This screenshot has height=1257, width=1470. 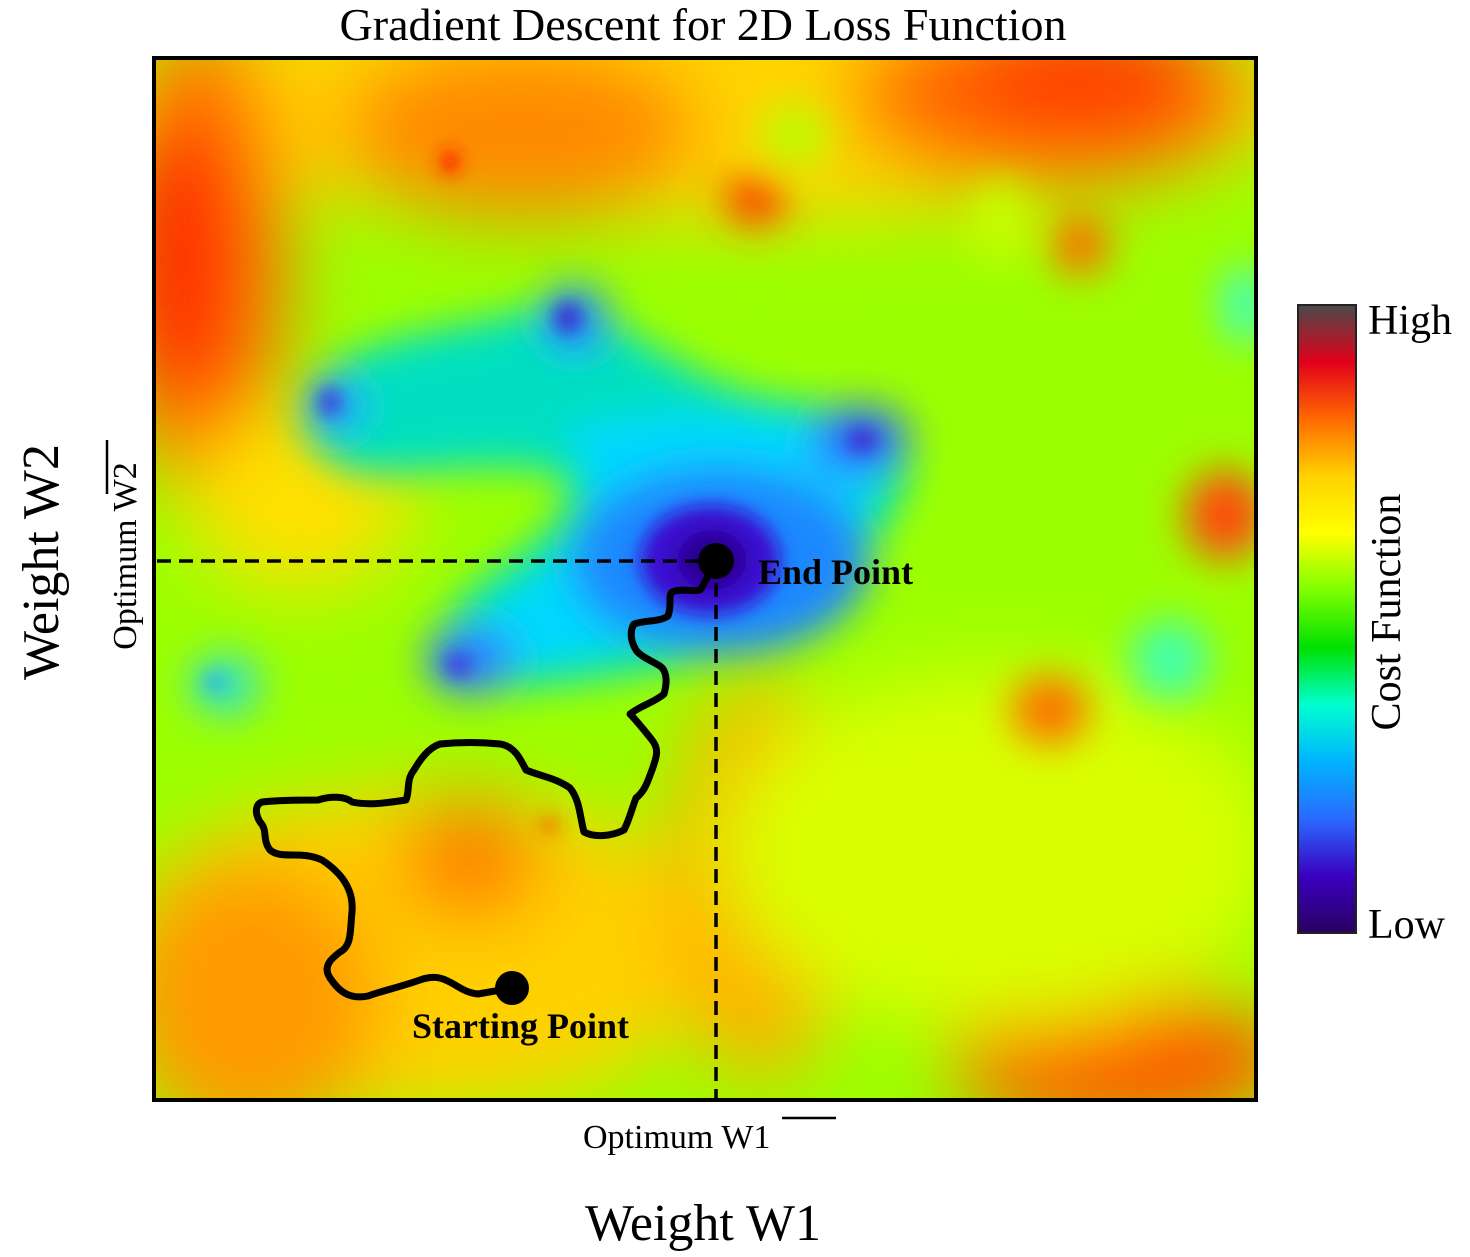 What do you see at coordinates (703, 25) in the screenshot?
I see `chart-title: Gradient Descent for 2D Loss Function` at bounding box center [703, 25].